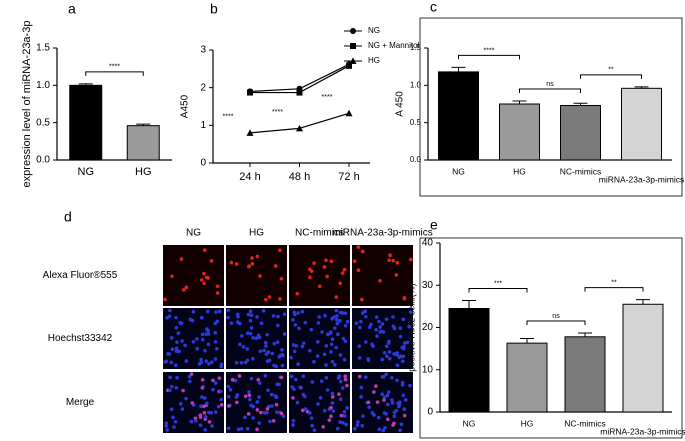  Describe the element at coordinates (374, 60) in the screenshot. I see `legend-label: HG` at that location.